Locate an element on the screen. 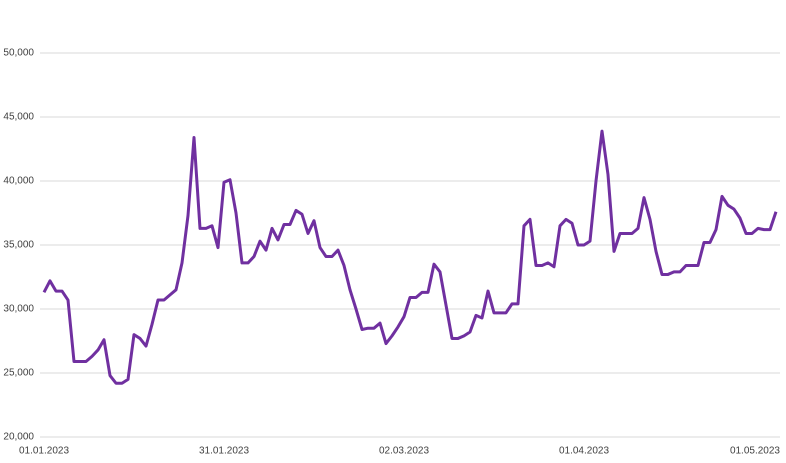 The image size is (786, 463). x-tick-label: 31.01.2023 is located at coordinates (224, 451).